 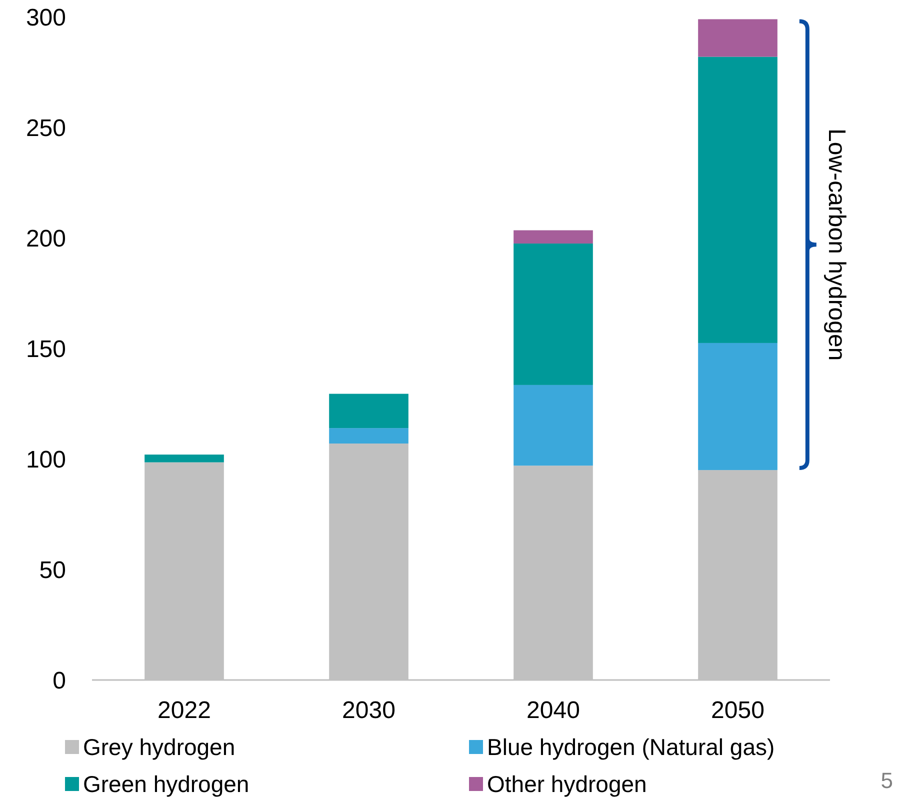 What do you see at coordinates (737, 710) in the screenshot?
I see `x-tick-label: 2050` at bounding box center [737, 710].